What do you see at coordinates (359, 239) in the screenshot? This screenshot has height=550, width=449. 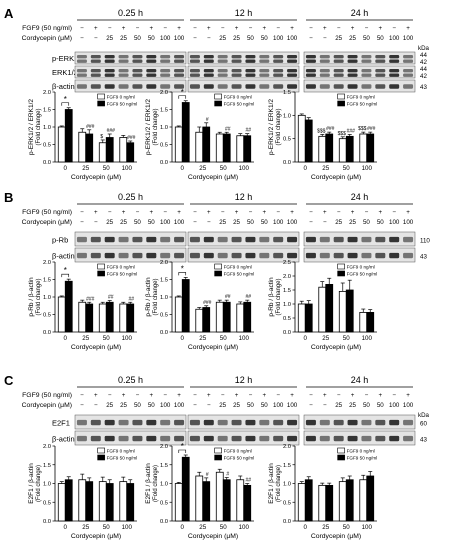 I see `blot-strip` at bounding box center [359, 239].